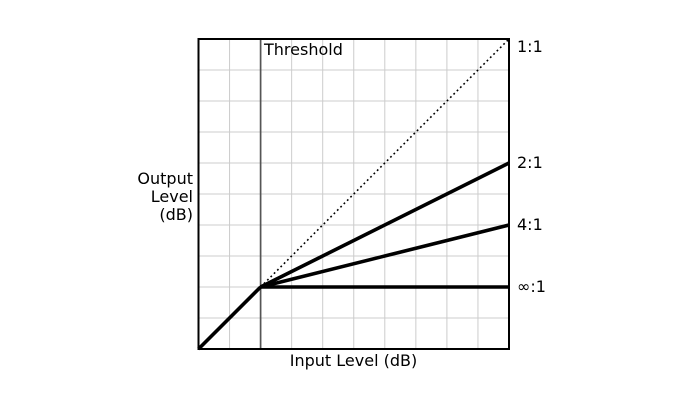  What do you see at coordinates (303, 49) in the screenshot?
I see `threshold-label: Threshold` at bounding box center [303, 49].